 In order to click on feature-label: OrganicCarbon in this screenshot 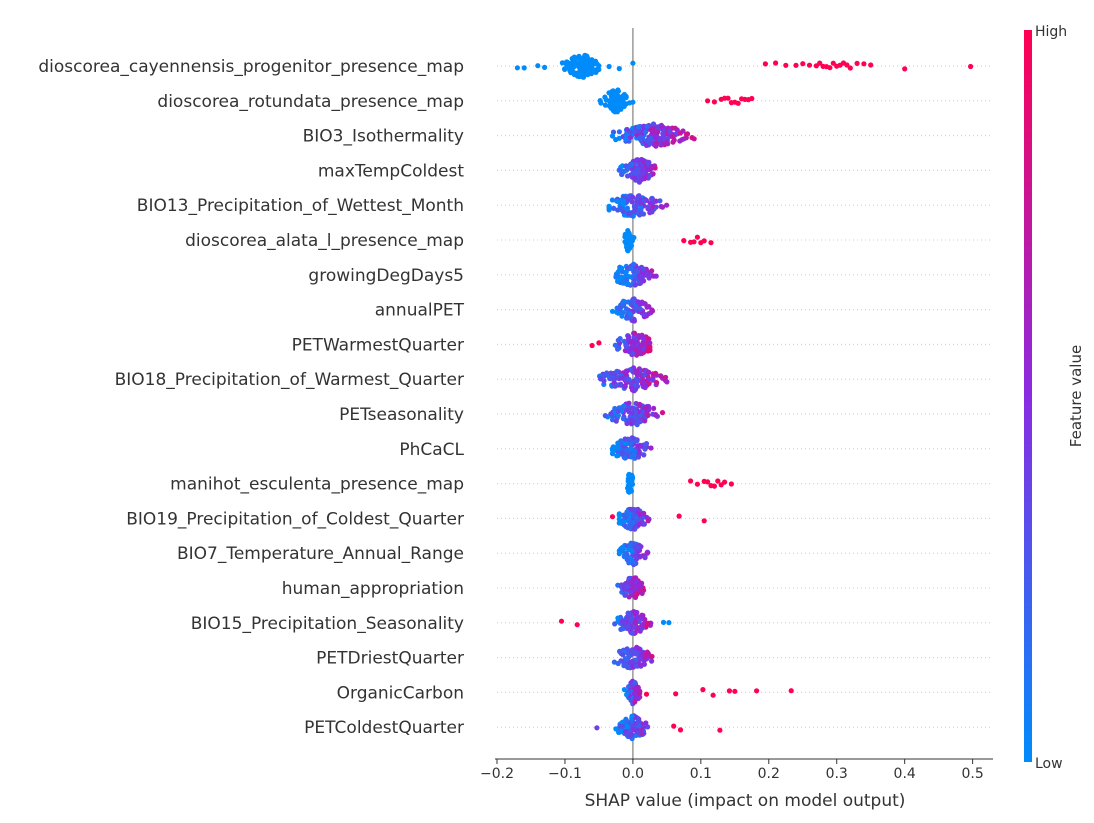, I will do `click(400, 693)`.